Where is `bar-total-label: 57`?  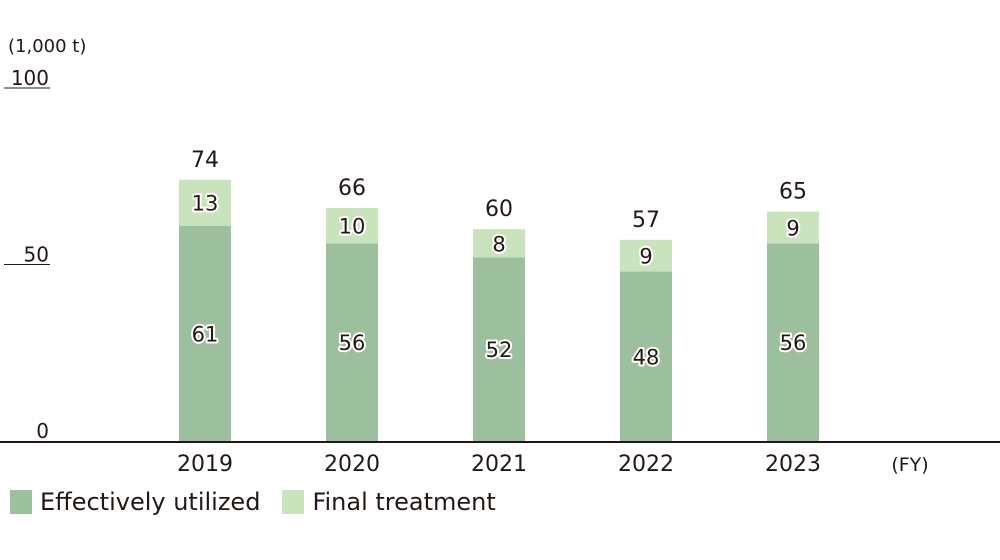
bar-total-label: 57 is located at coordinates (646, 220).